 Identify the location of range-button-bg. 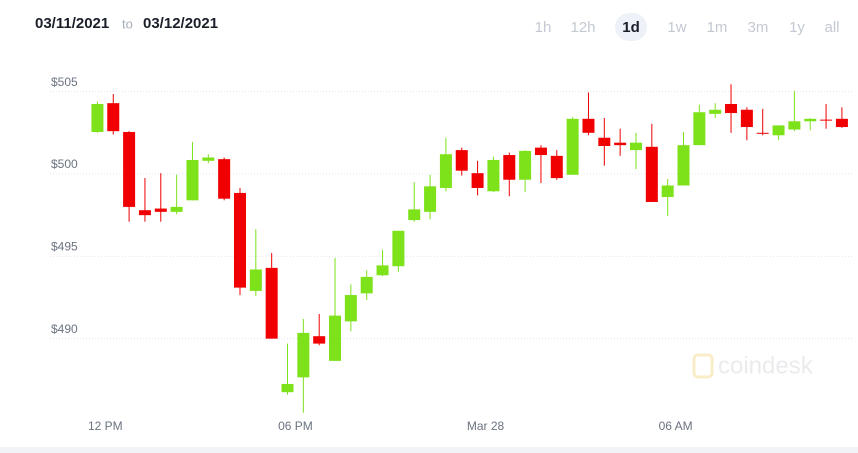
(631, 27).